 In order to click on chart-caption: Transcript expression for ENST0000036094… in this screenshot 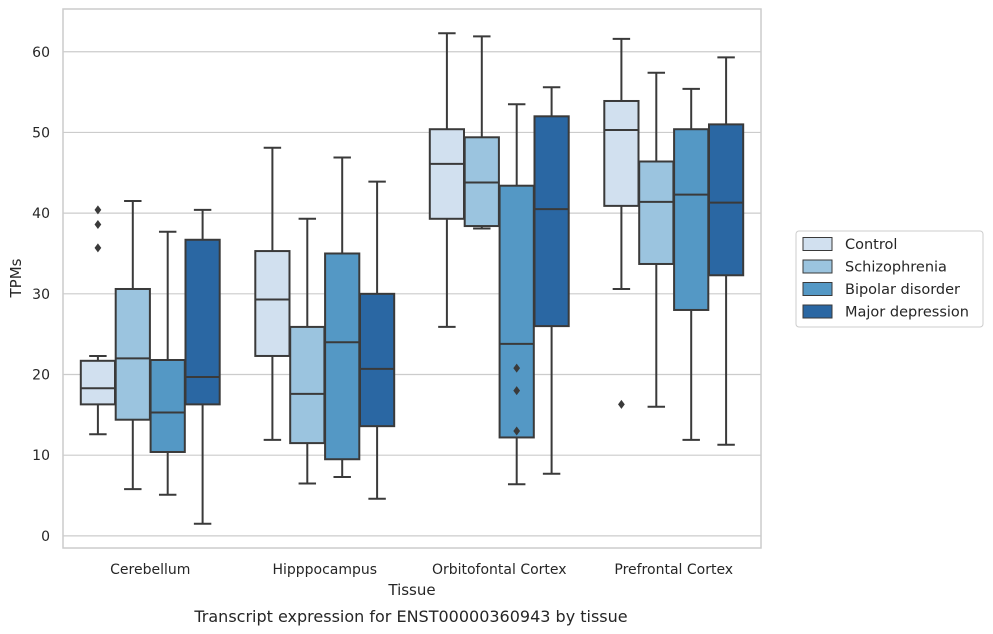, I will do `click(410, 616)`.